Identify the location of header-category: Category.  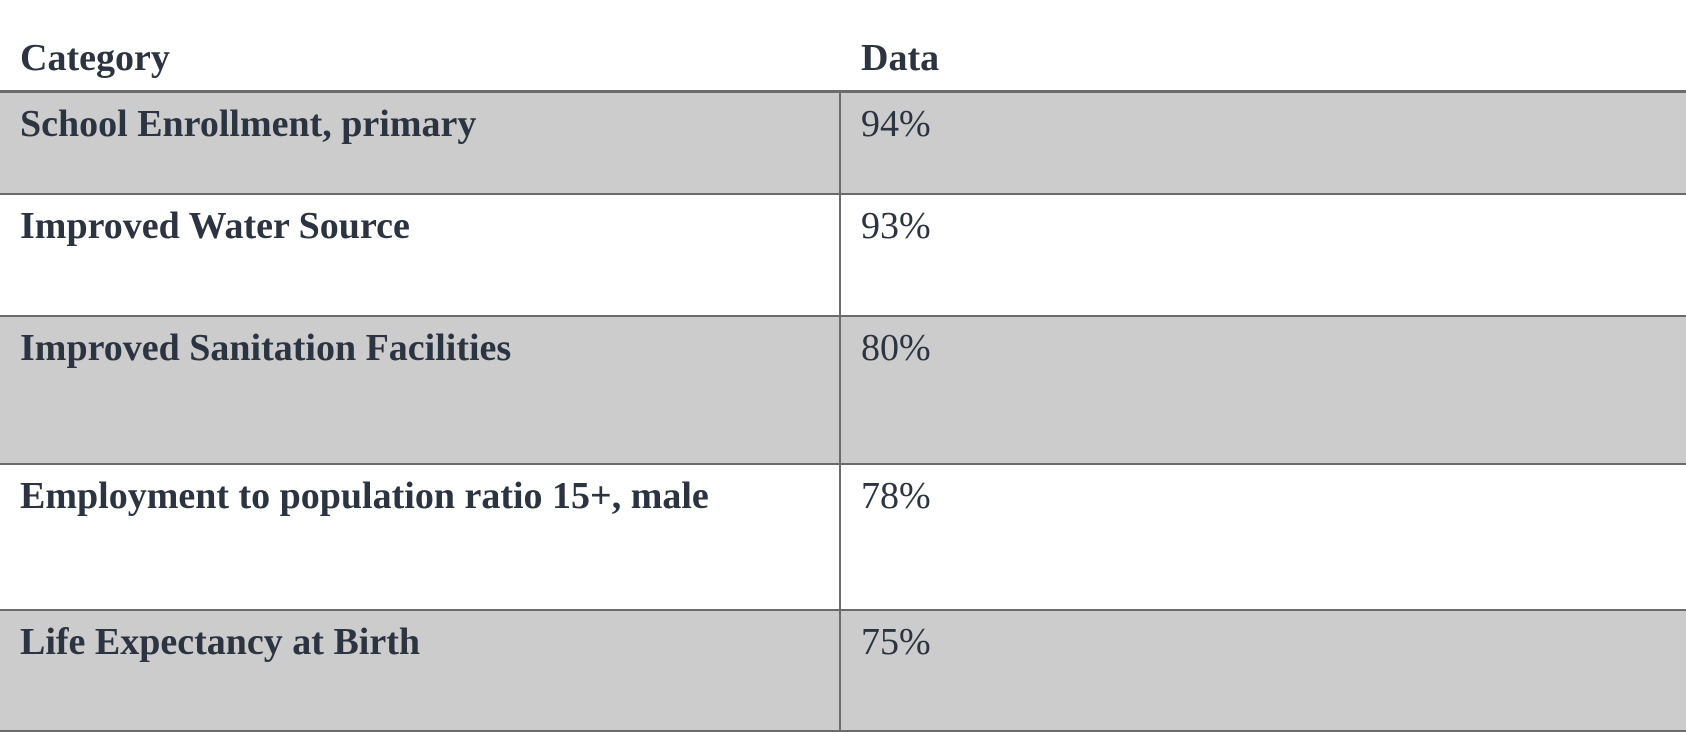
(95, 58).